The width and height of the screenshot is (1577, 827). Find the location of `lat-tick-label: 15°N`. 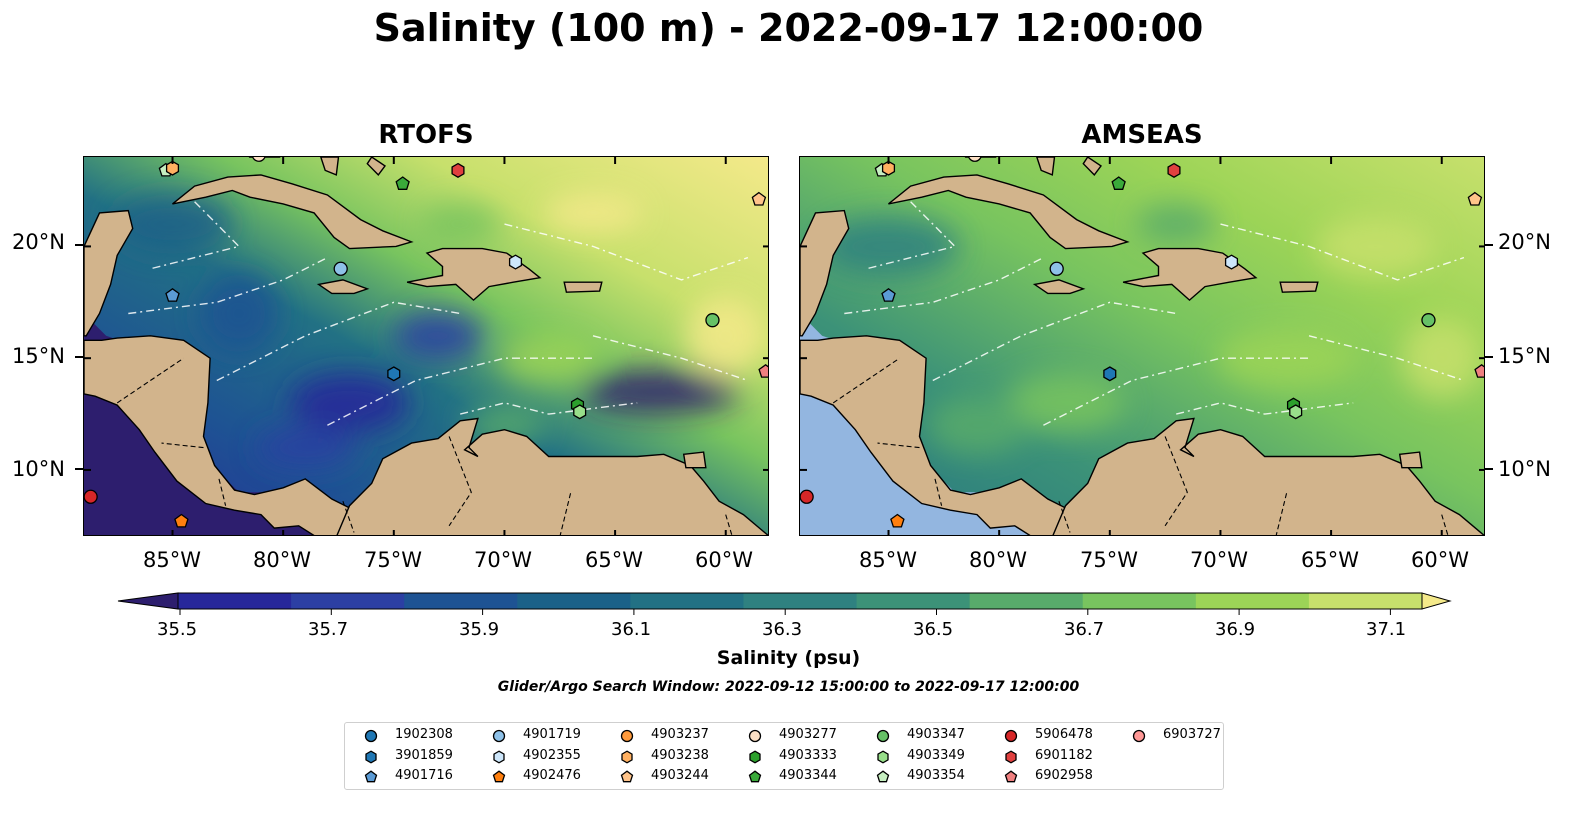

lat-tick-label: 15°N is located at coordinates (1524, 356).